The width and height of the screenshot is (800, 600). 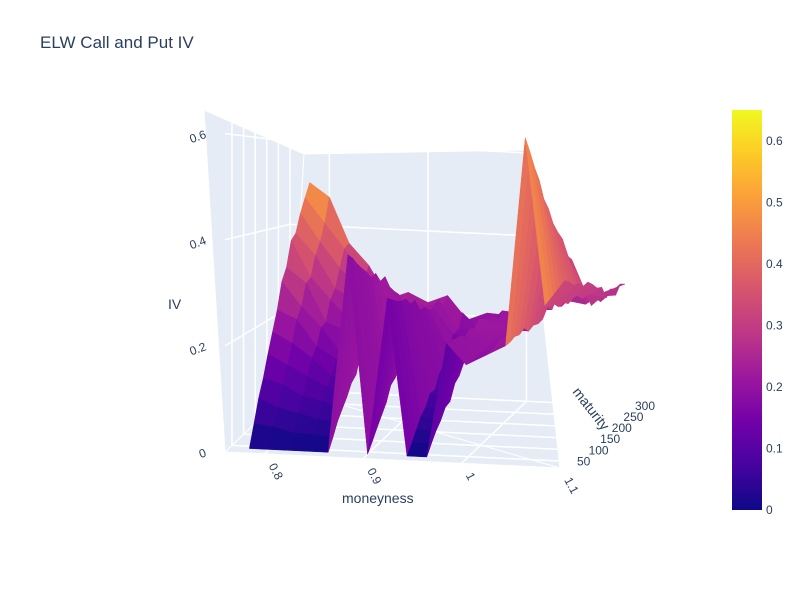 What do you see at coordinates (599, 450) in the screenshot?
I see `y-tick-label: 100` at bounding box center [599, 450].